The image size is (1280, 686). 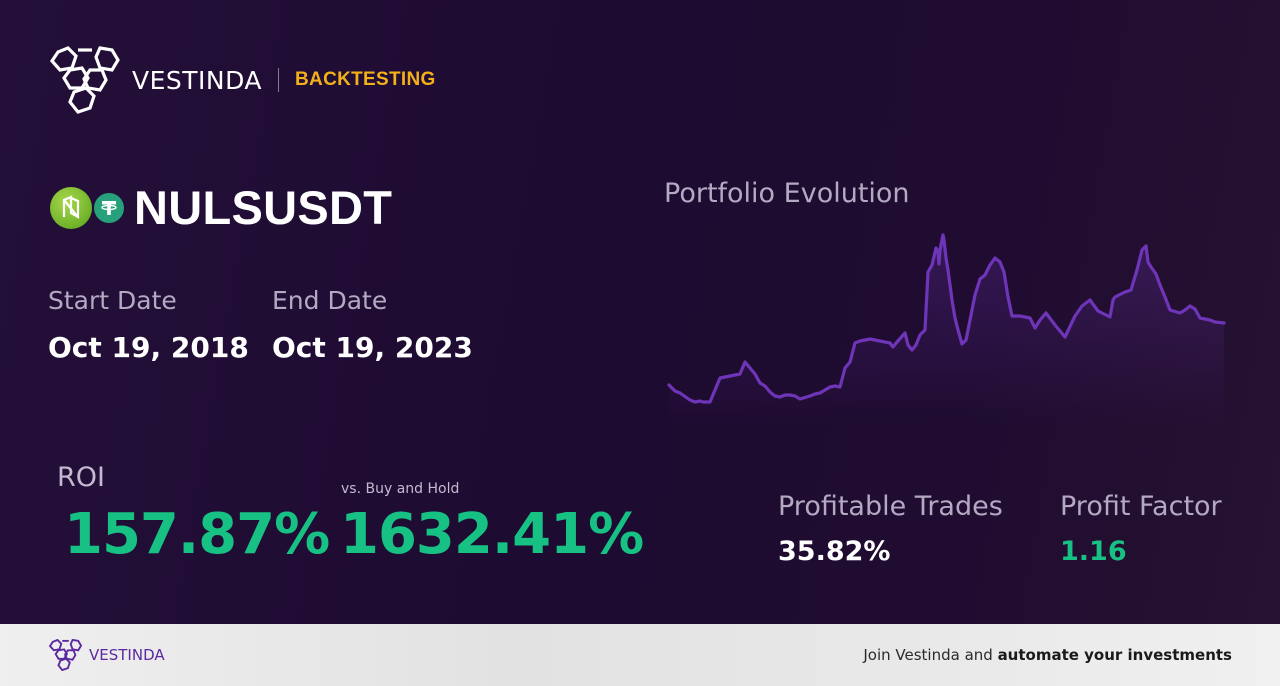 What do you see at coordinates (112, 300) in the screenshot?
I see `start-date-label: Start Date` at bounding box center [112, 300].